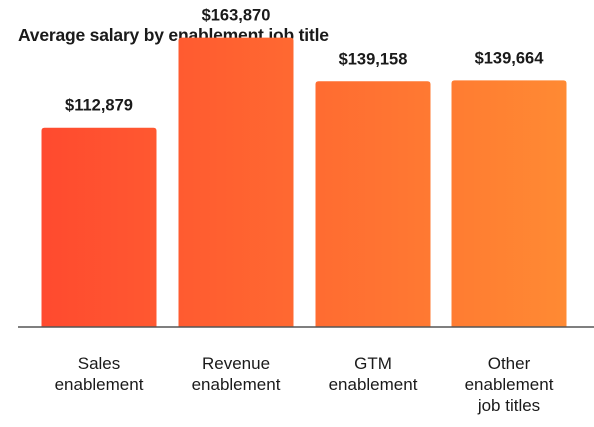 The width and height of the screenshot is (594, 427). I want to click on category-label: Sales enablement, so click(99, 374).